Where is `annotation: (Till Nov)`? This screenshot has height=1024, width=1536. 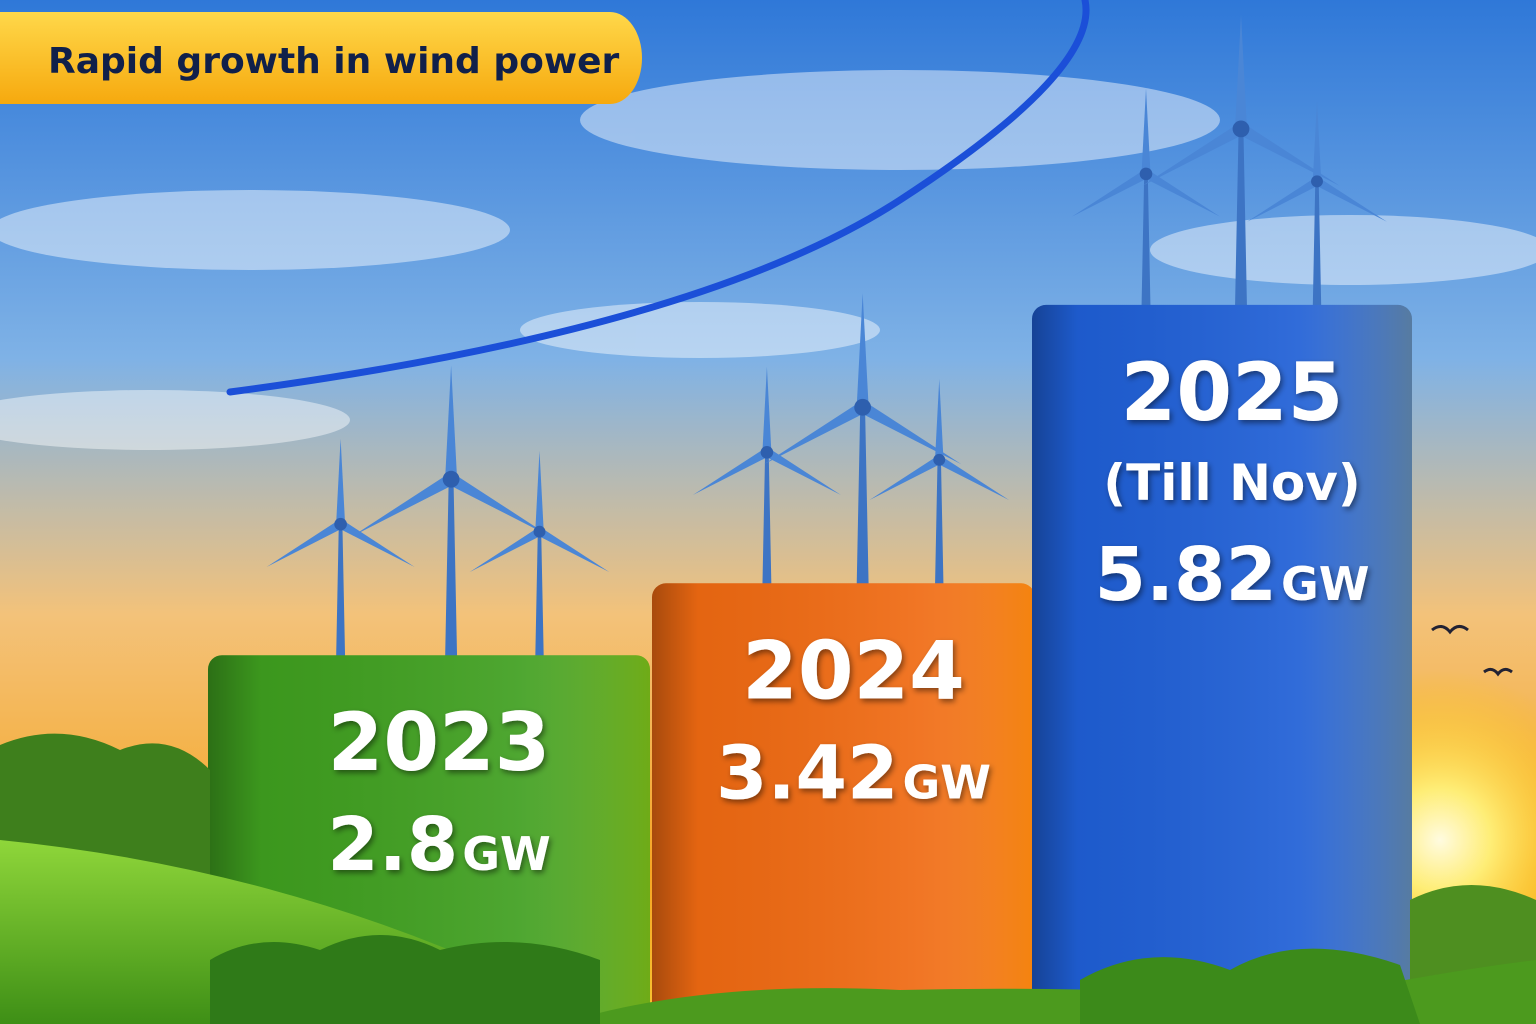
annotation: (Till Nov) is located at coordinates (1231, 483).